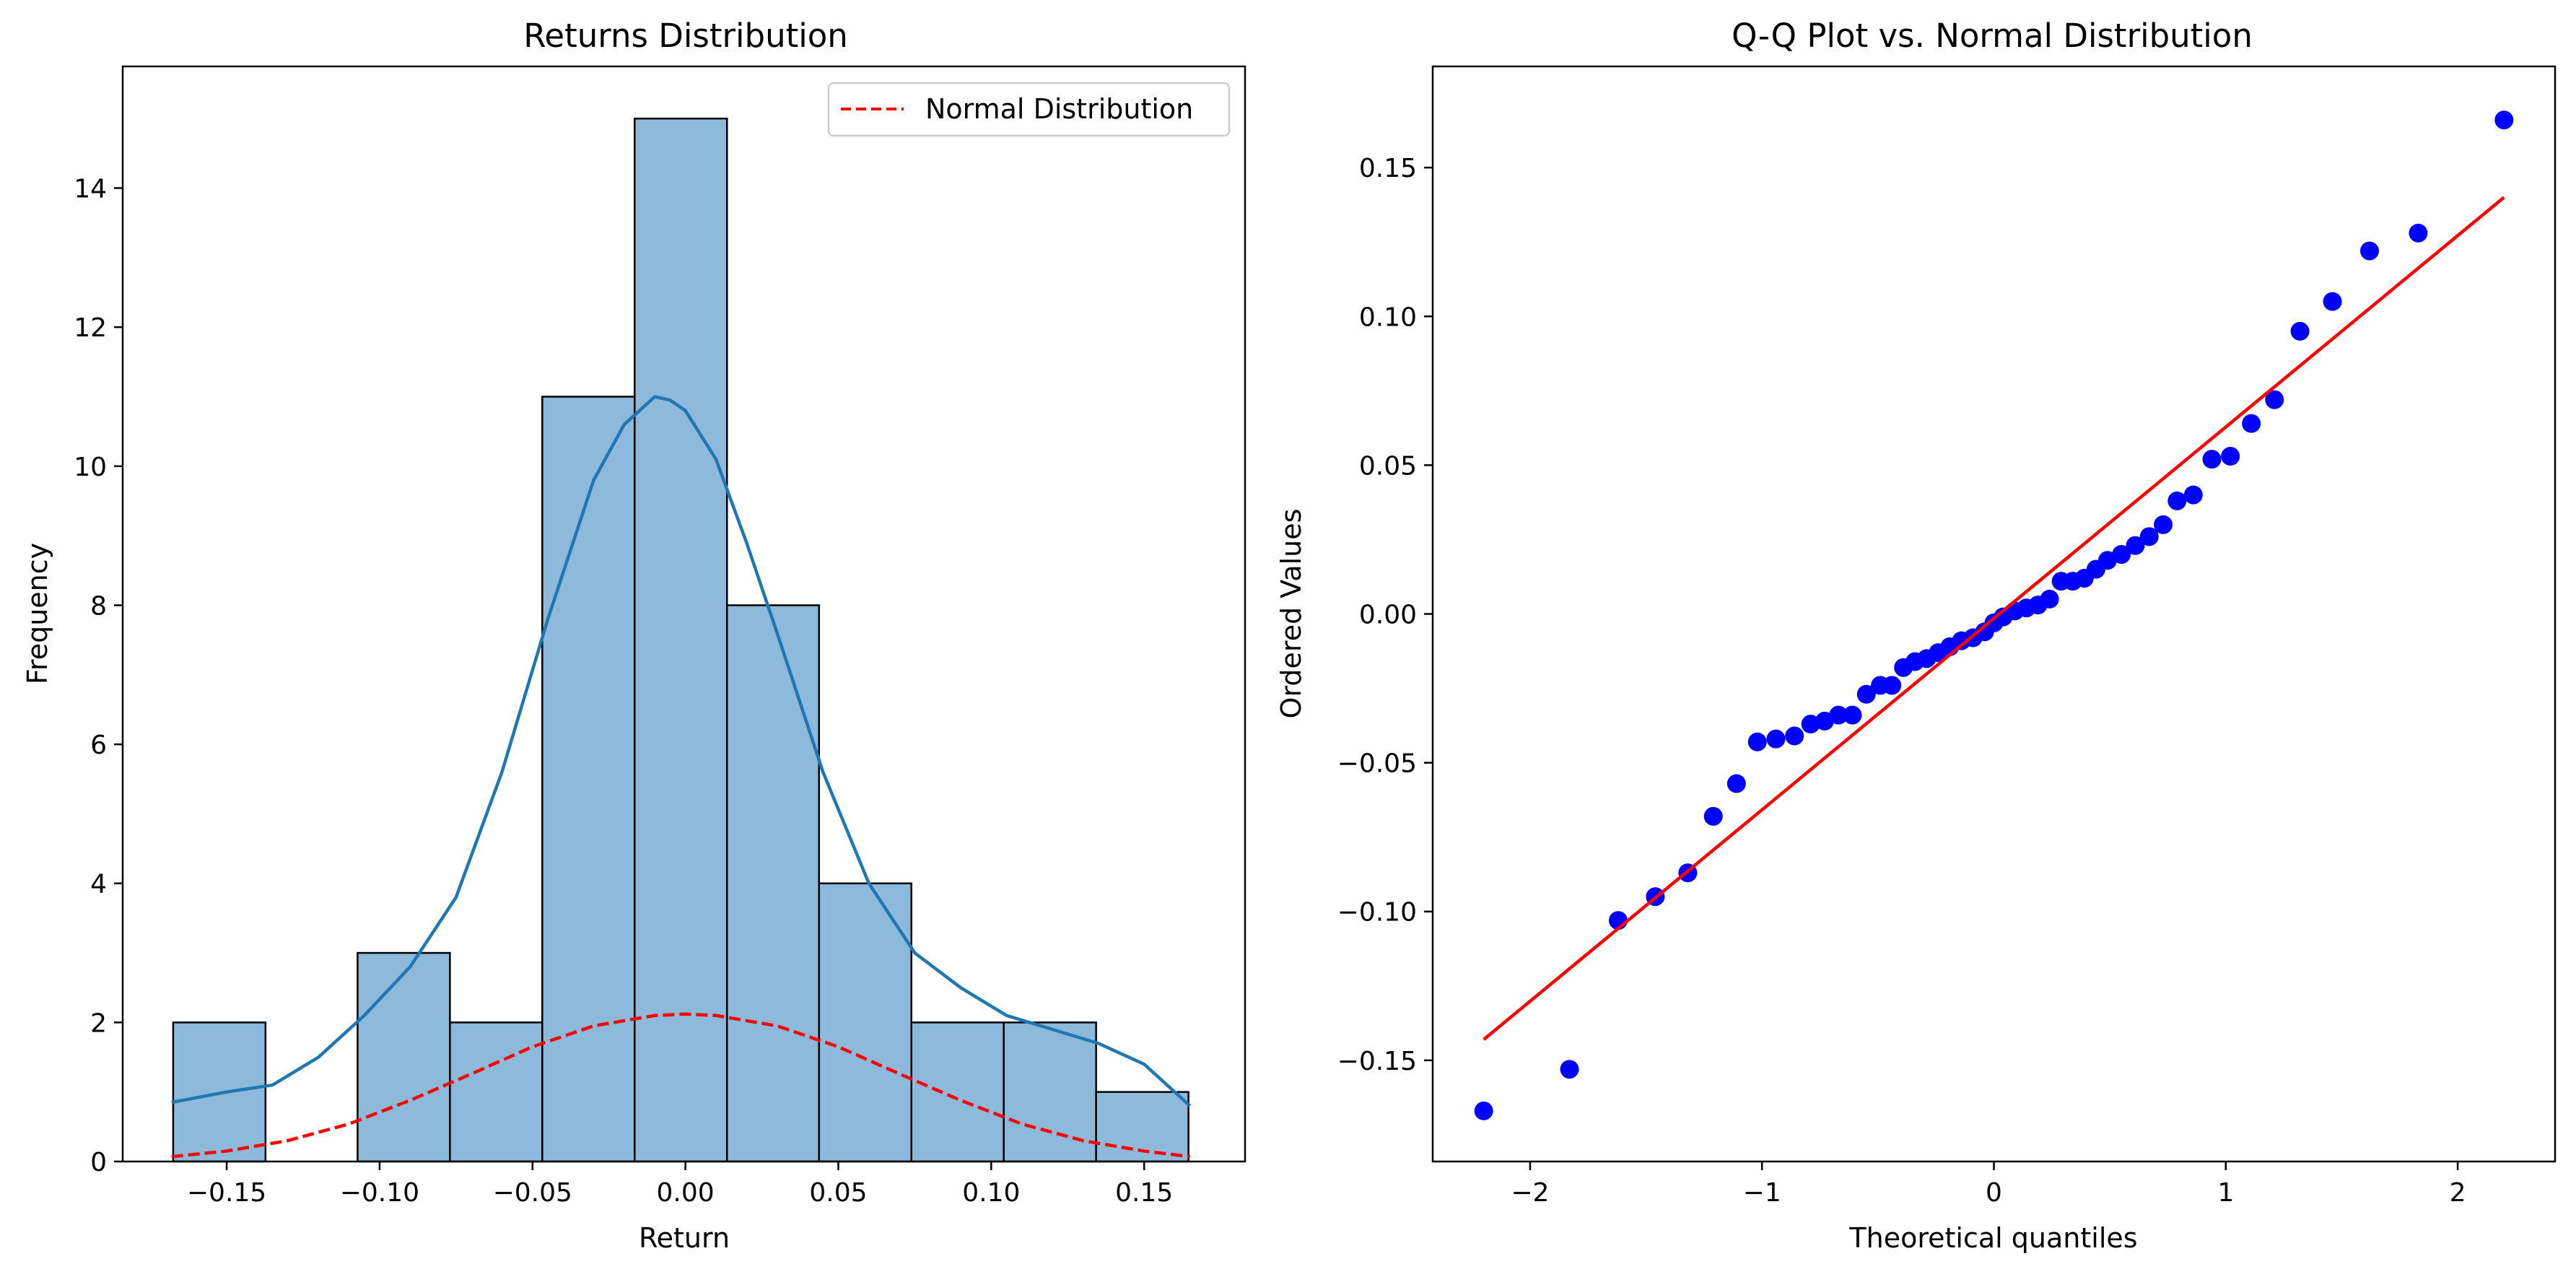  I want to click on x-tick-label: −2, so click(1530, 1193).